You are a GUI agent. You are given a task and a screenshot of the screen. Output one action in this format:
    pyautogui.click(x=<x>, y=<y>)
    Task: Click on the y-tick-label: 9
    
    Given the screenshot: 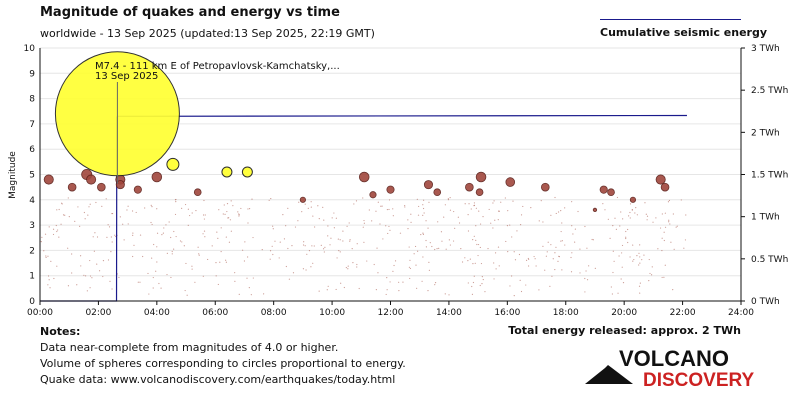 What is the action you would take?
    pyautogui.click(x=32, y=74)
    